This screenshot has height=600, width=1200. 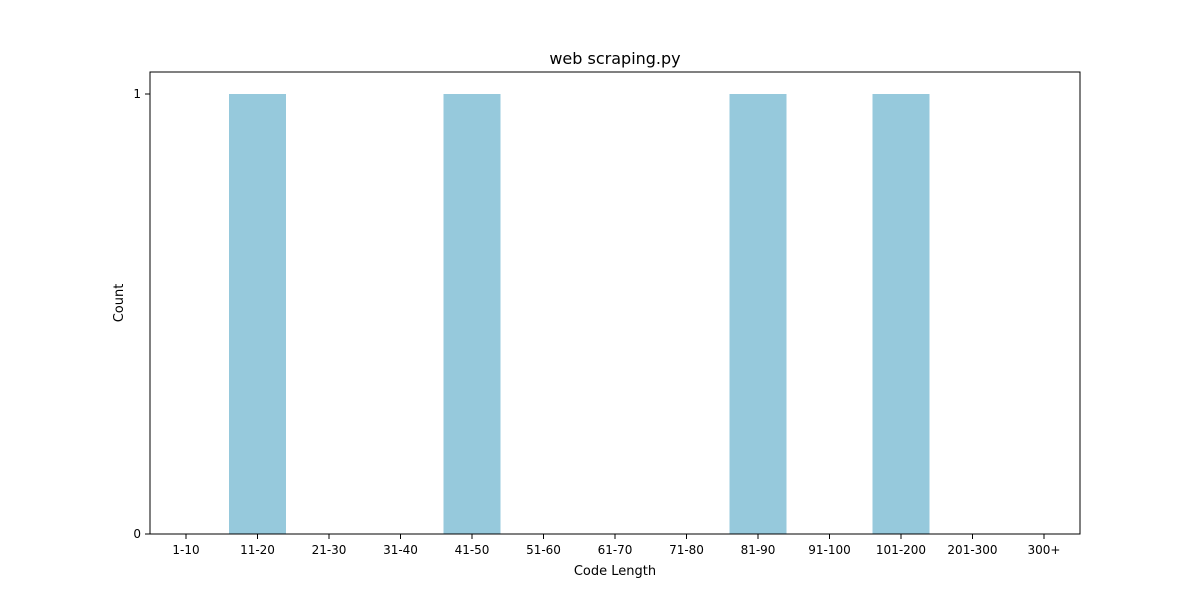 What do you see at coordinates (329, 550) in the screenshot?
I see `x-tick-label: 21-30` at bounding box center [329, 550].